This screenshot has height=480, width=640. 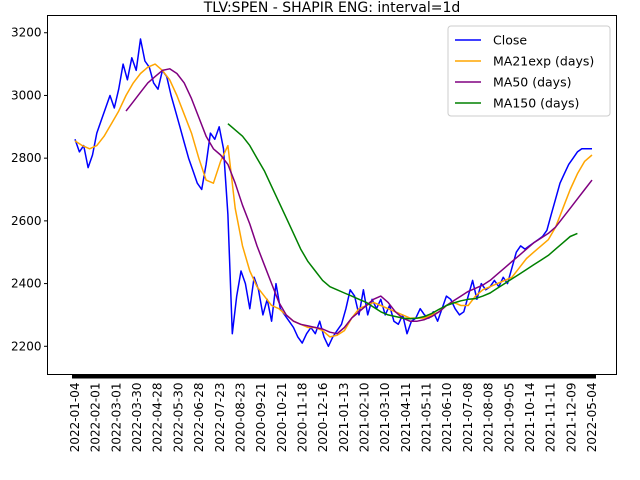 What do you see at coordinates (302, 418) in the screenshot?
I see `x-tick-label: 2020-11-18` at bounding box center [302, 418].